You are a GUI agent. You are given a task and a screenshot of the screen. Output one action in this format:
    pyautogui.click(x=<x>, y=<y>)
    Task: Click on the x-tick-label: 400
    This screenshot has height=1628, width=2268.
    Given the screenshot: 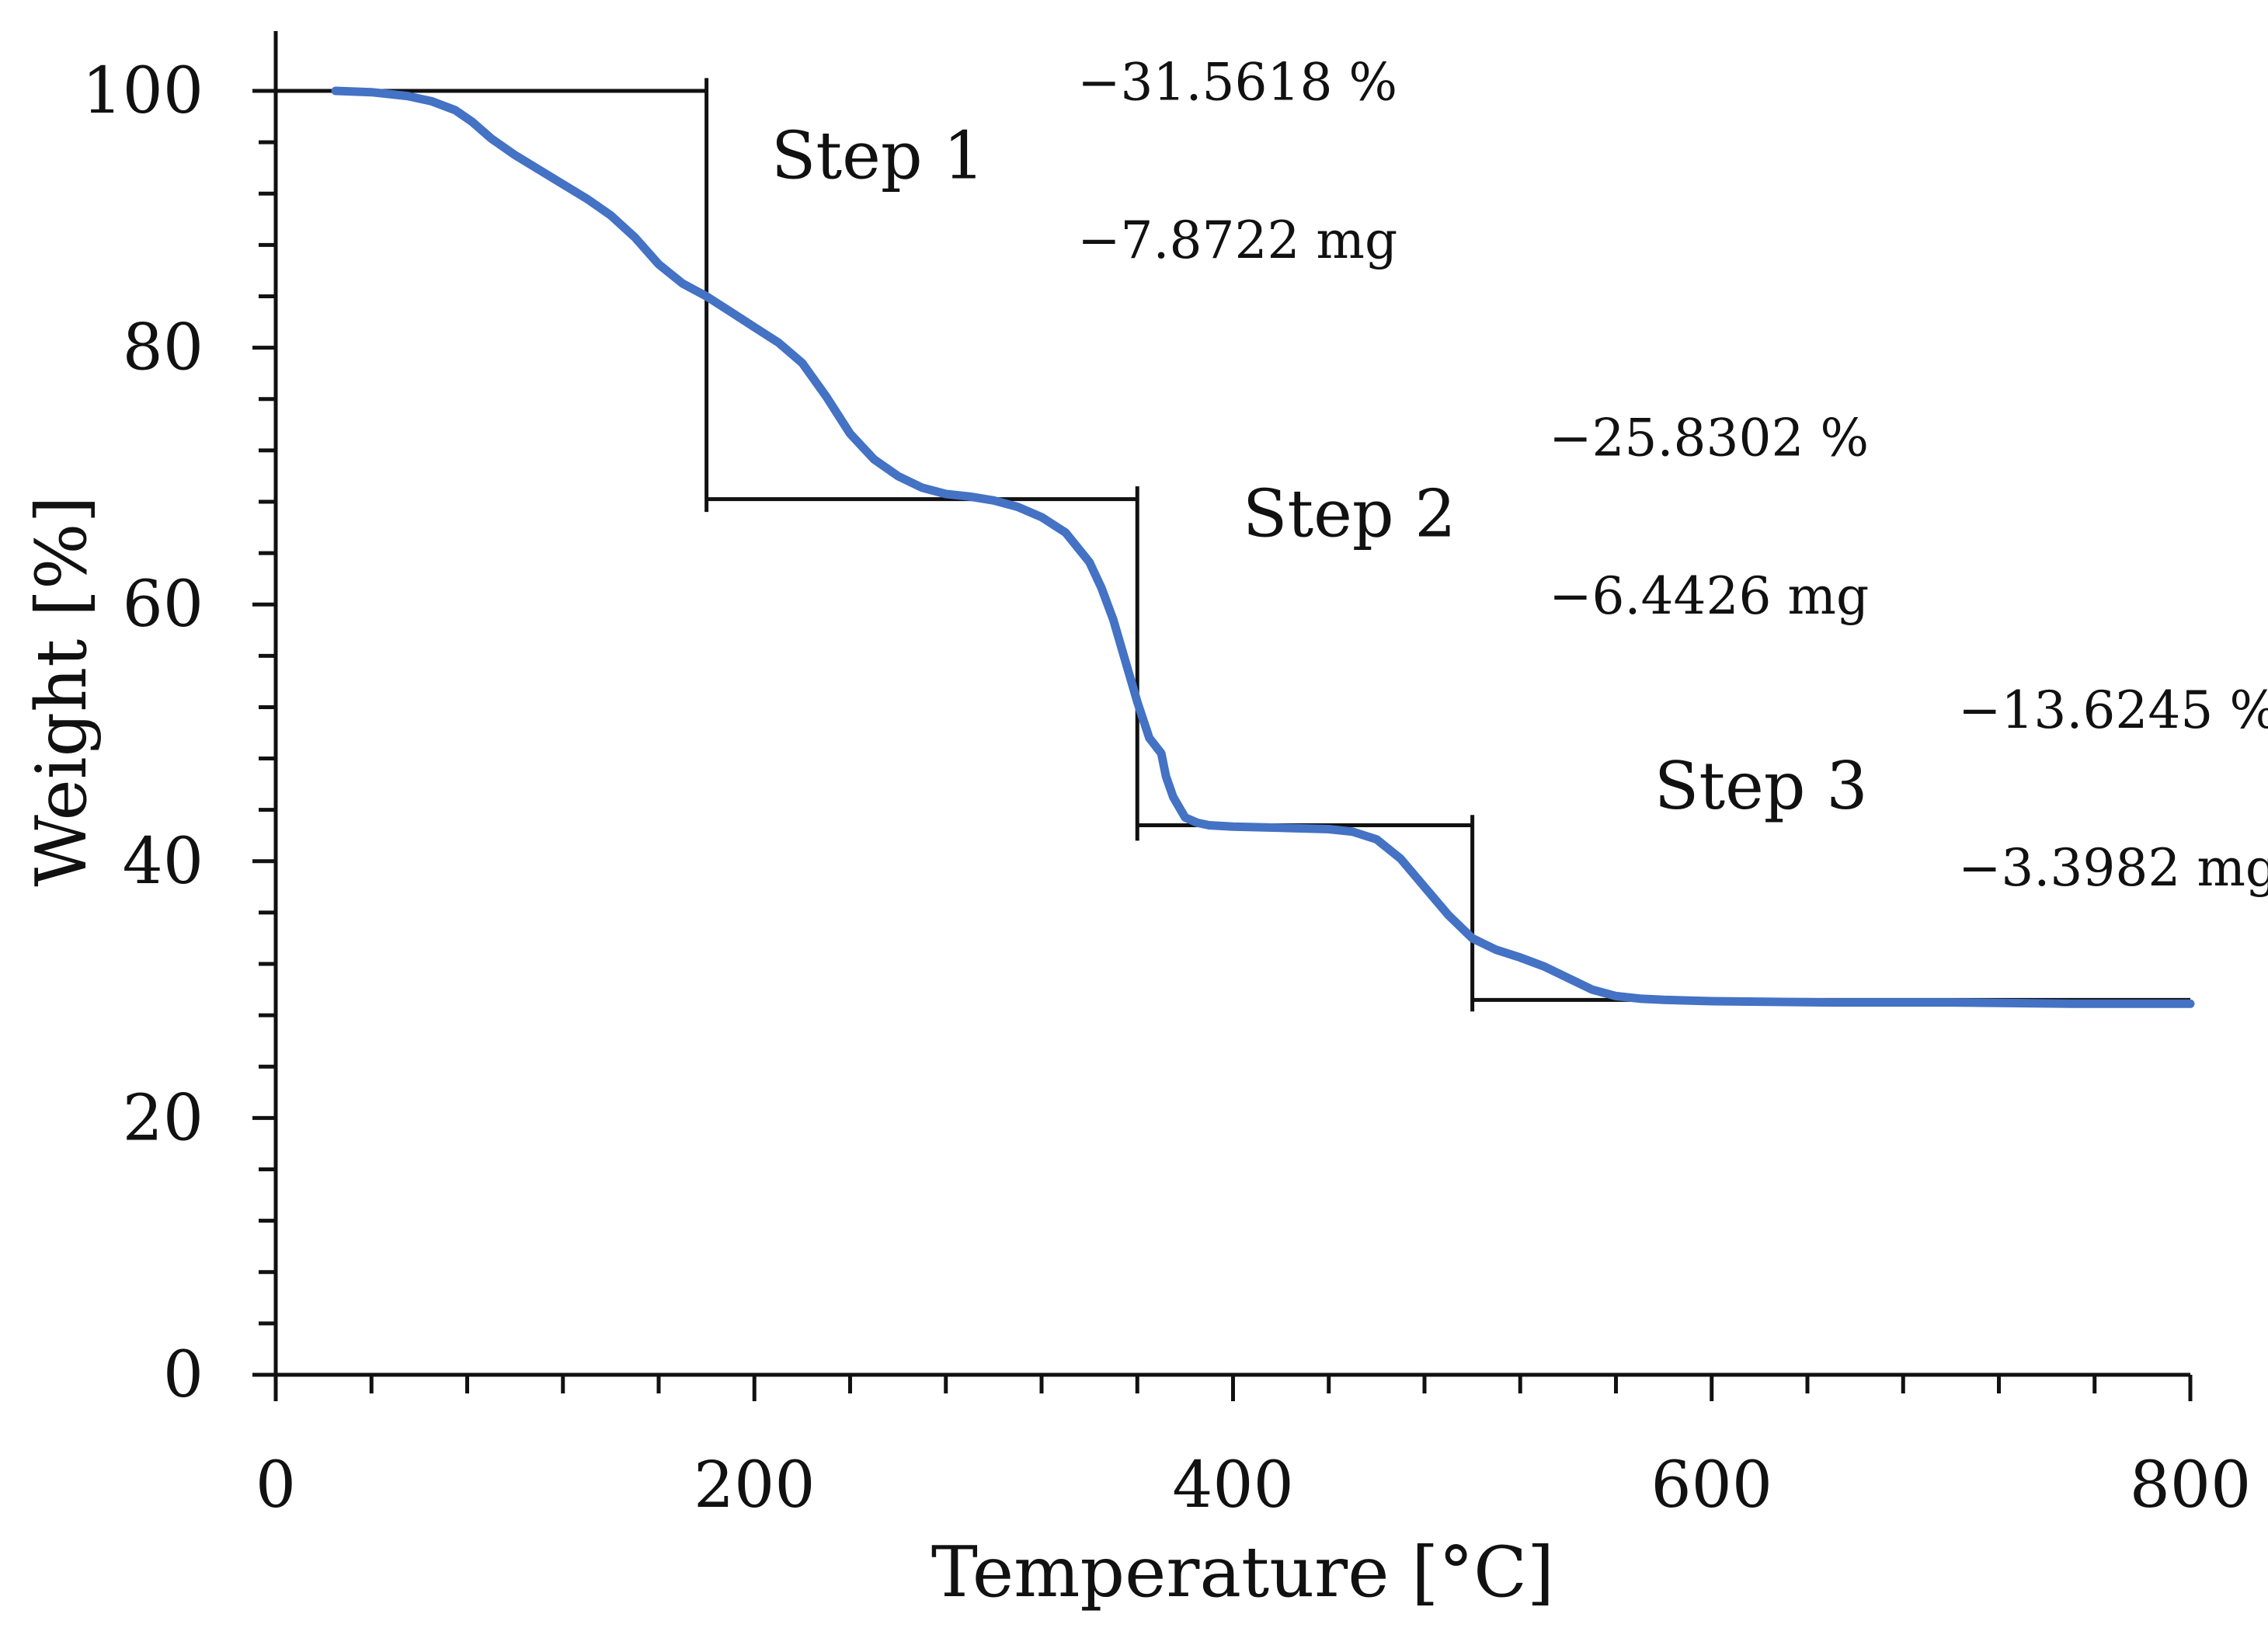 What is the action you would take?
    pyautogui.click(x=1233, y=1485)
    